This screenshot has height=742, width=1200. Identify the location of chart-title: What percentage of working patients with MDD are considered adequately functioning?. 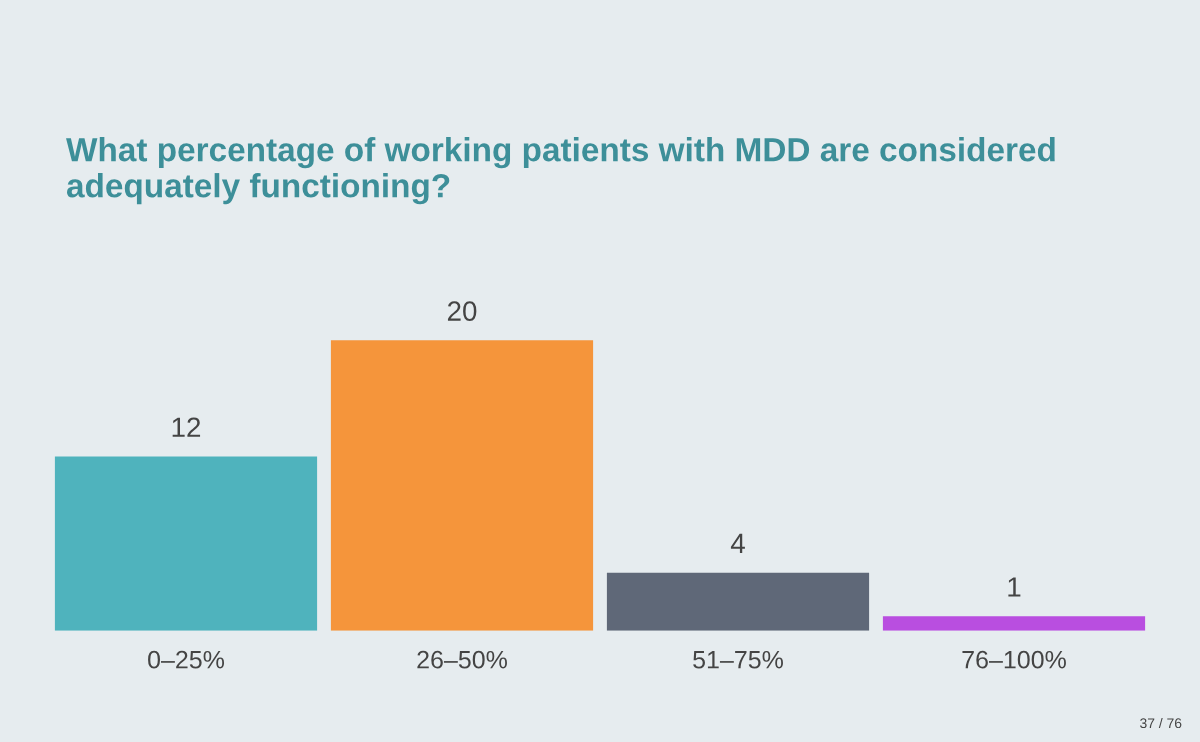
(560, 171).